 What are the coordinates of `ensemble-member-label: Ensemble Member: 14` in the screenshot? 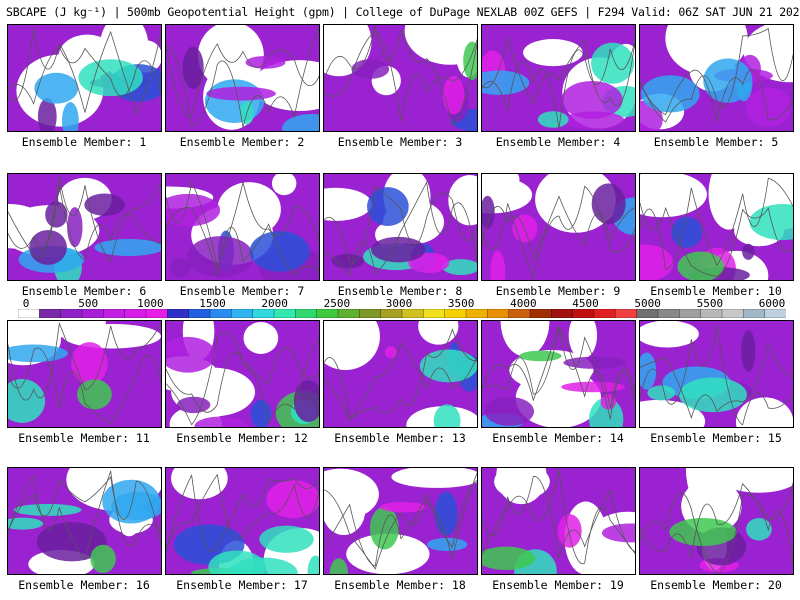 It's located at (558, 438).